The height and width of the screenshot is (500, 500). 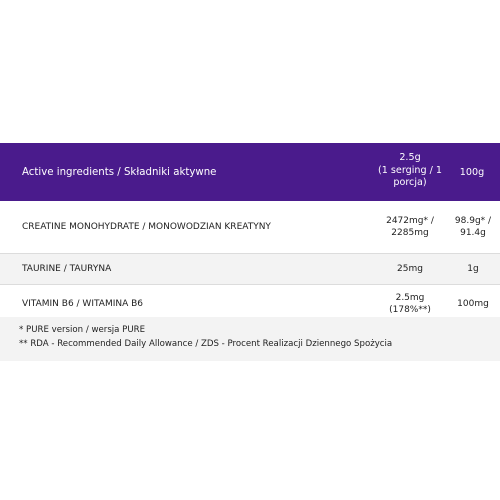 I want to click on serving-value-line2: 2285mg, so click(x=410, y=233).